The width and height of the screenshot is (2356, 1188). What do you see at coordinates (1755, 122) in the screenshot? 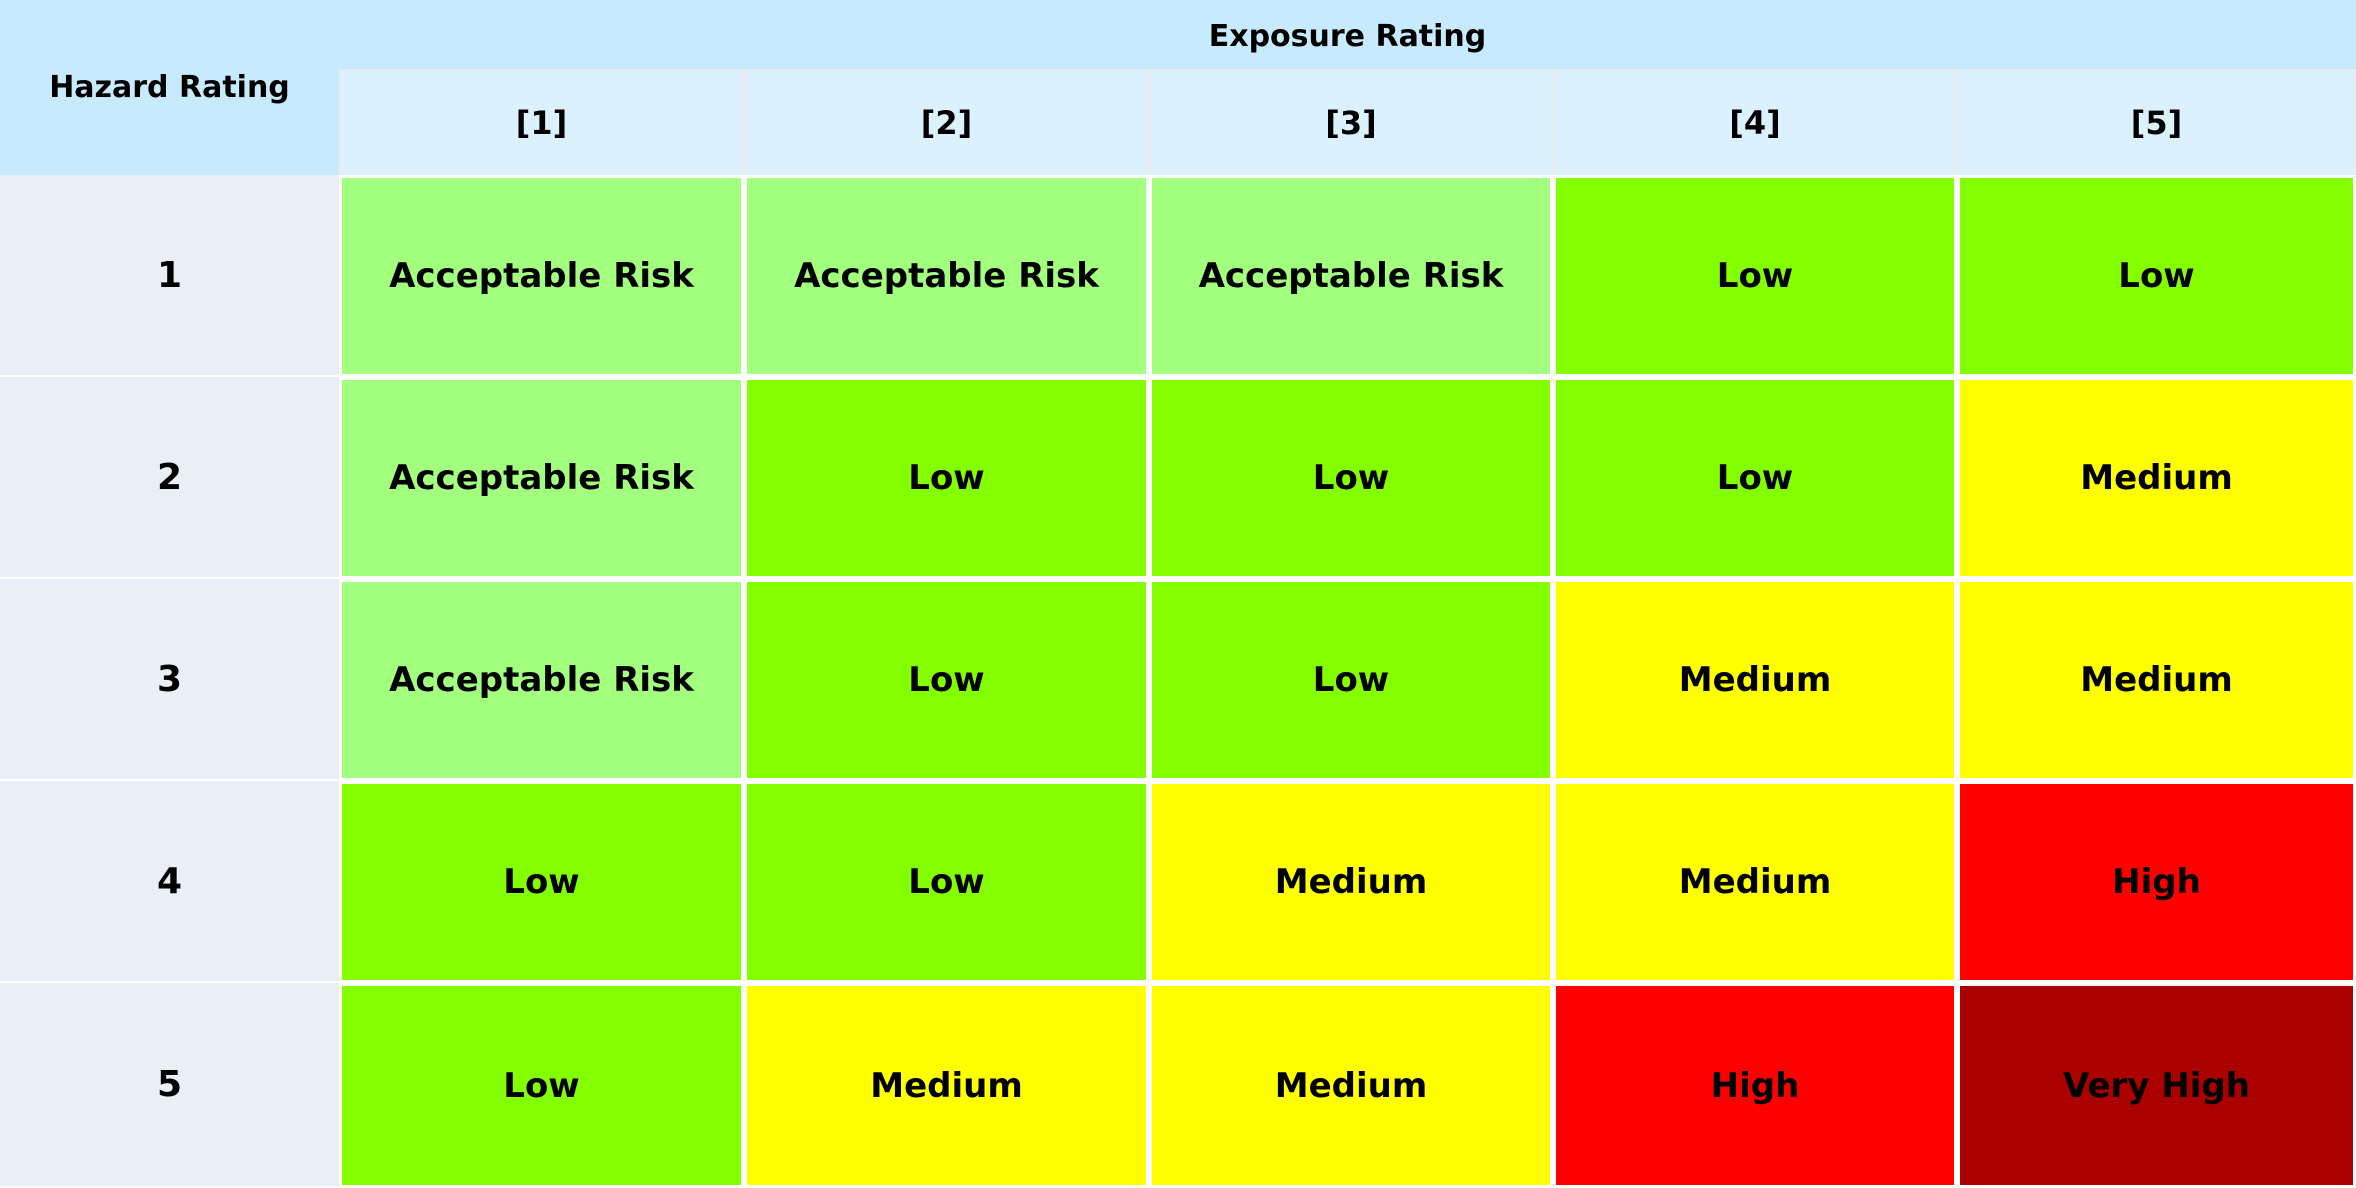
I see `exposure-column-4: [4]` at bounding box center [1755, 122].